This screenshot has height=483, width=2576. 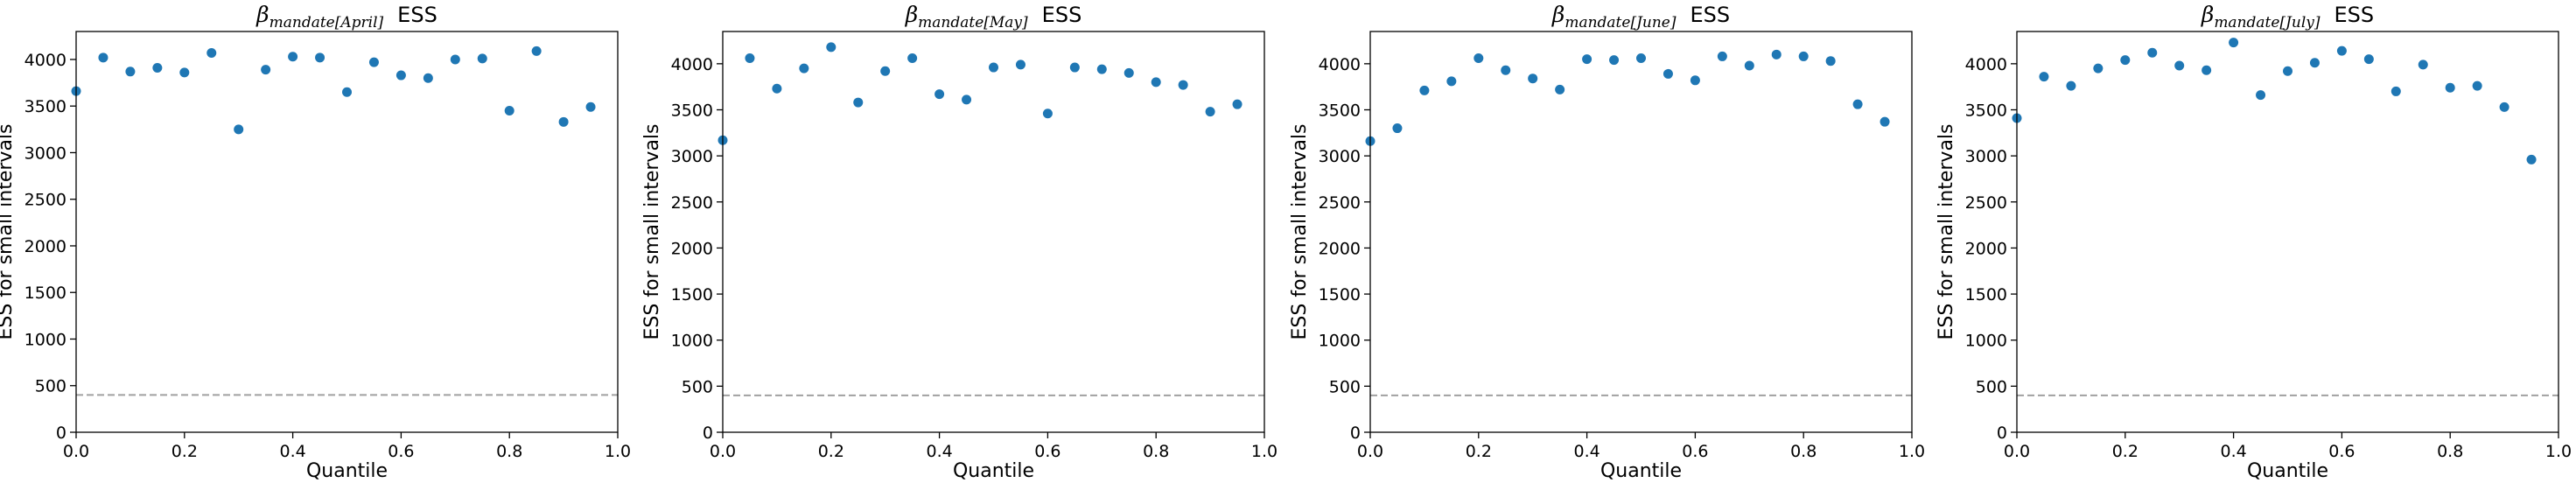 What do you see at coordinates (2287, 17) in the screenshot?
I see `chart-title: βmandate[July] ESS` at bounding box center [2287, 17].